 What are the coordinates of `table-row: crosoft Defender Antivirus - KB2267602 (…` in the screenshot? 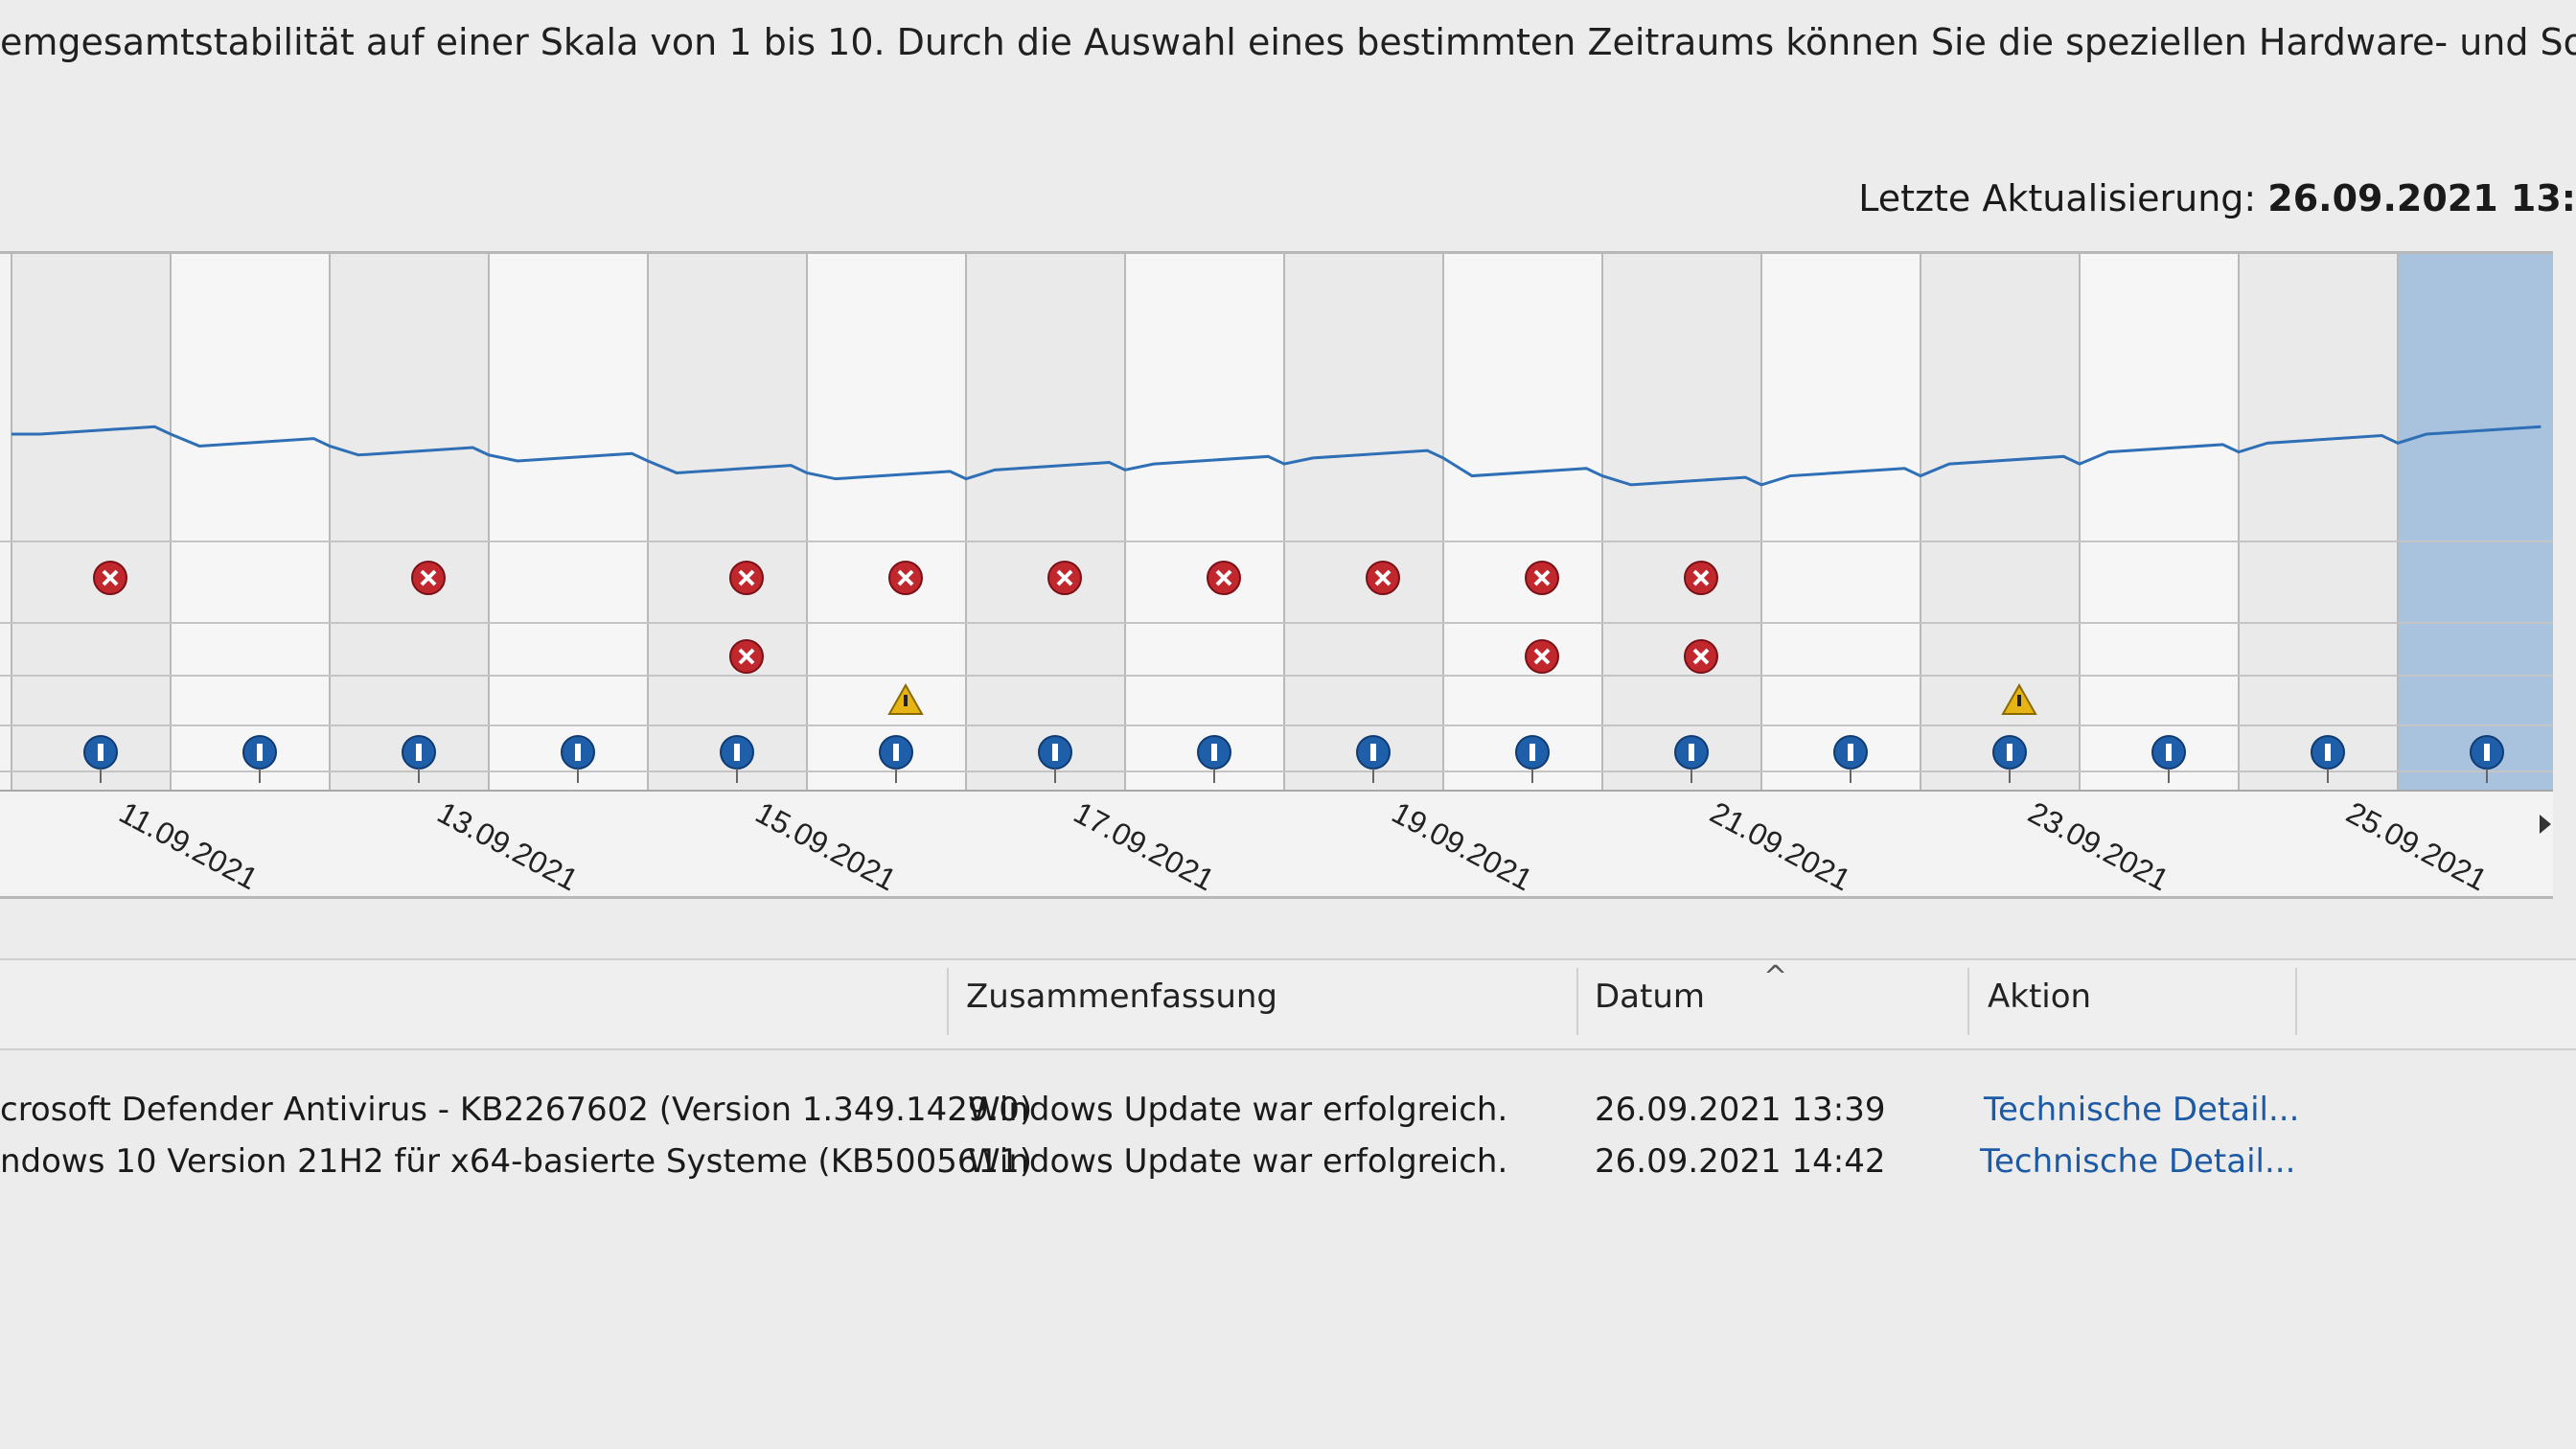 It's located at (1288, 1116).